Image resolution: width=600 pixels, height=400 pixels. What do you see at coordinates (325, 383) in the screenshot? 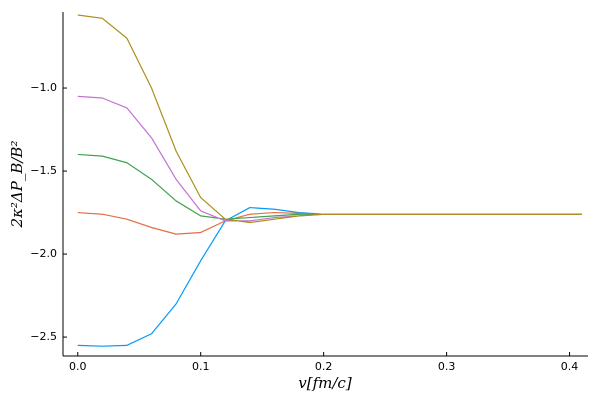
I see `x-axis-title: v[fm/c]` at bounding box center [325, 383].